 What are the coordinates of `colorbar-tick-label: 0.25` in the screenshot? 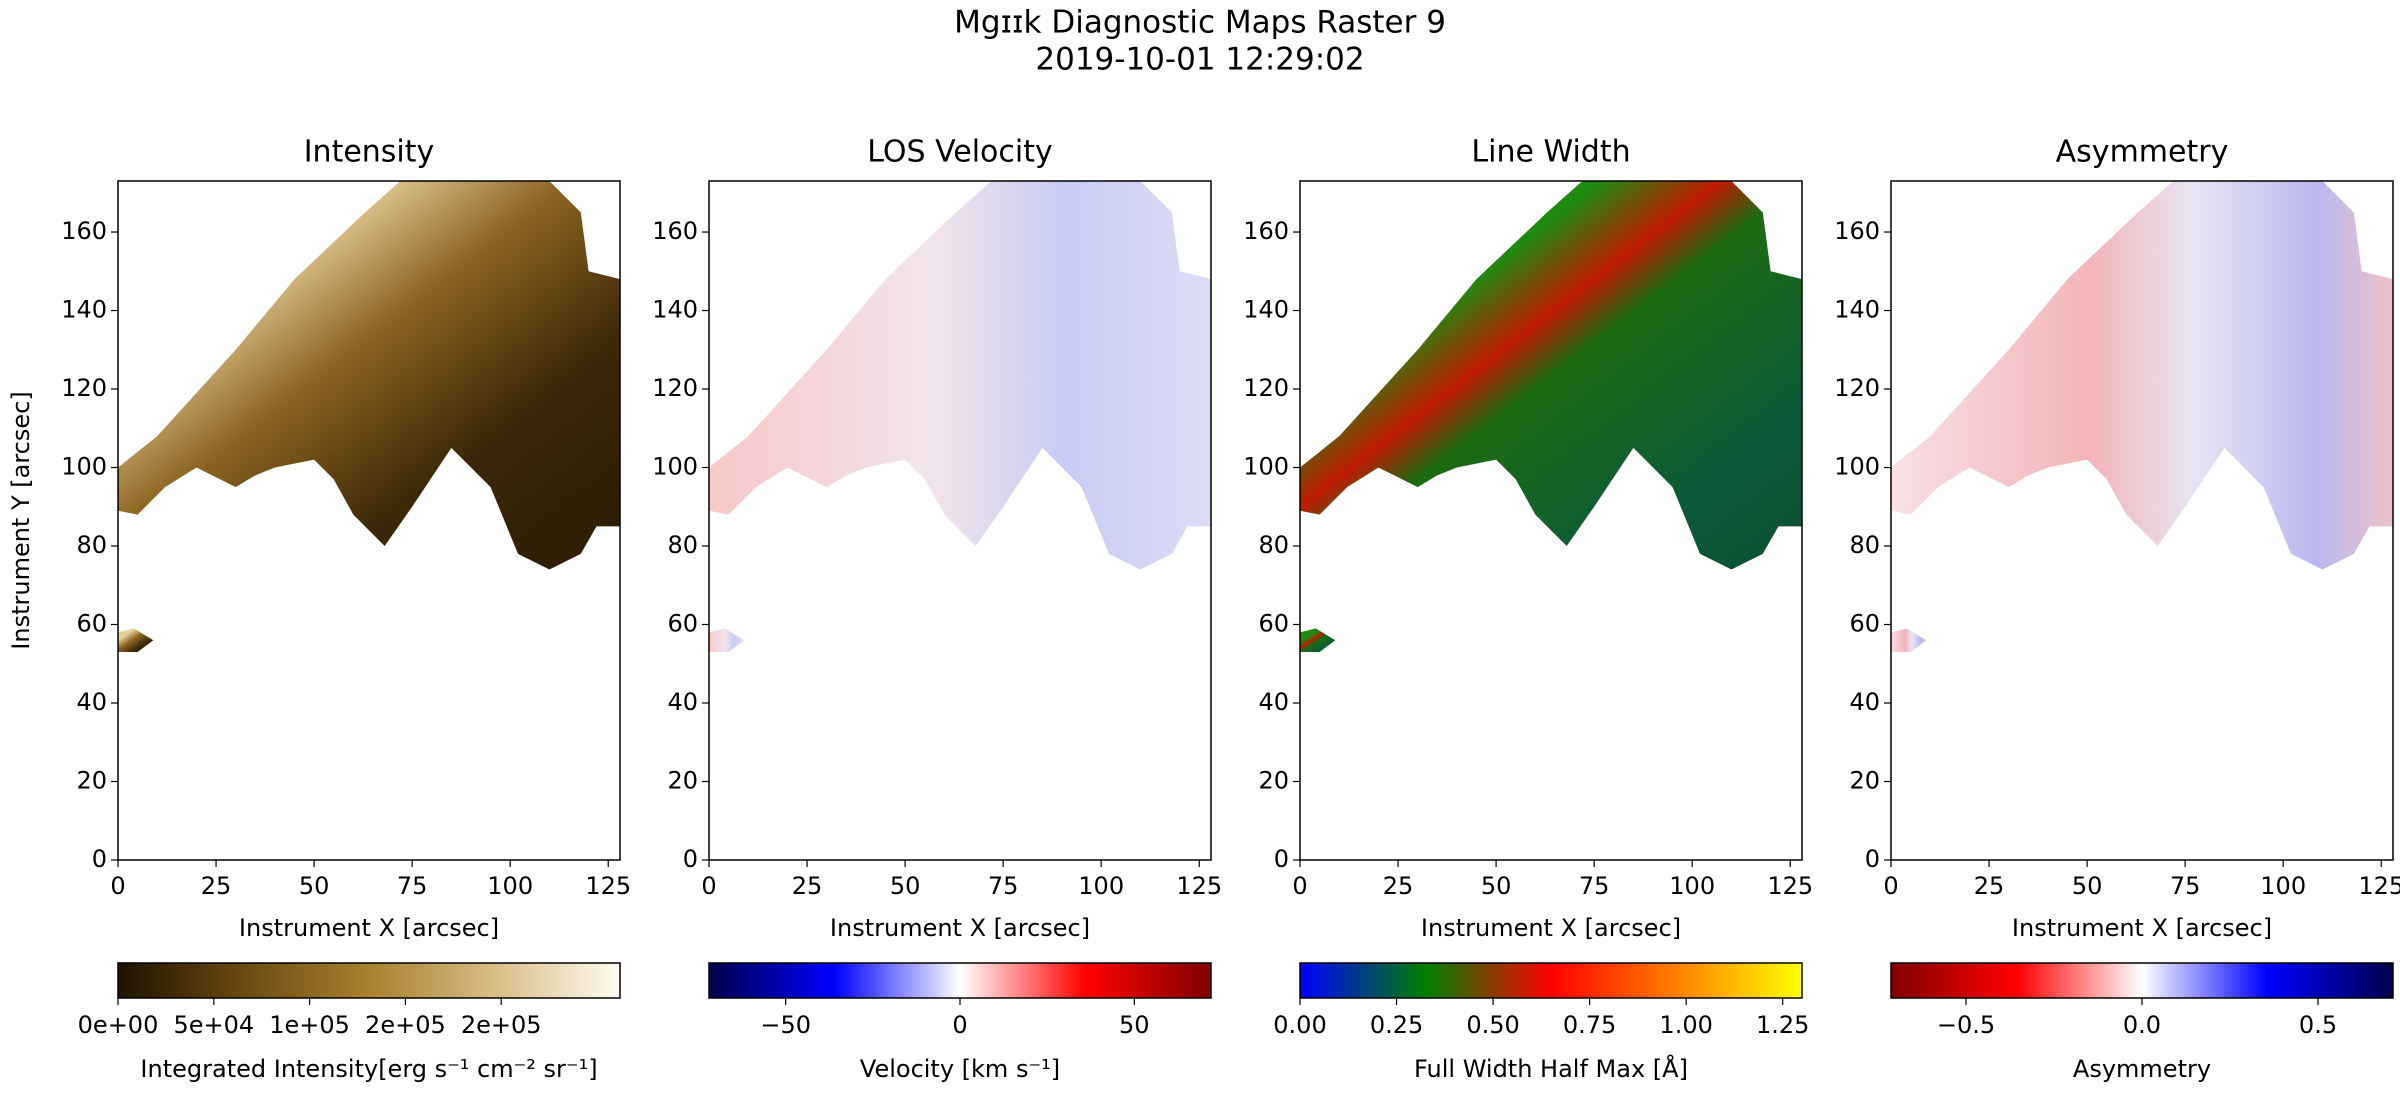 It's located at (1396, 1025).